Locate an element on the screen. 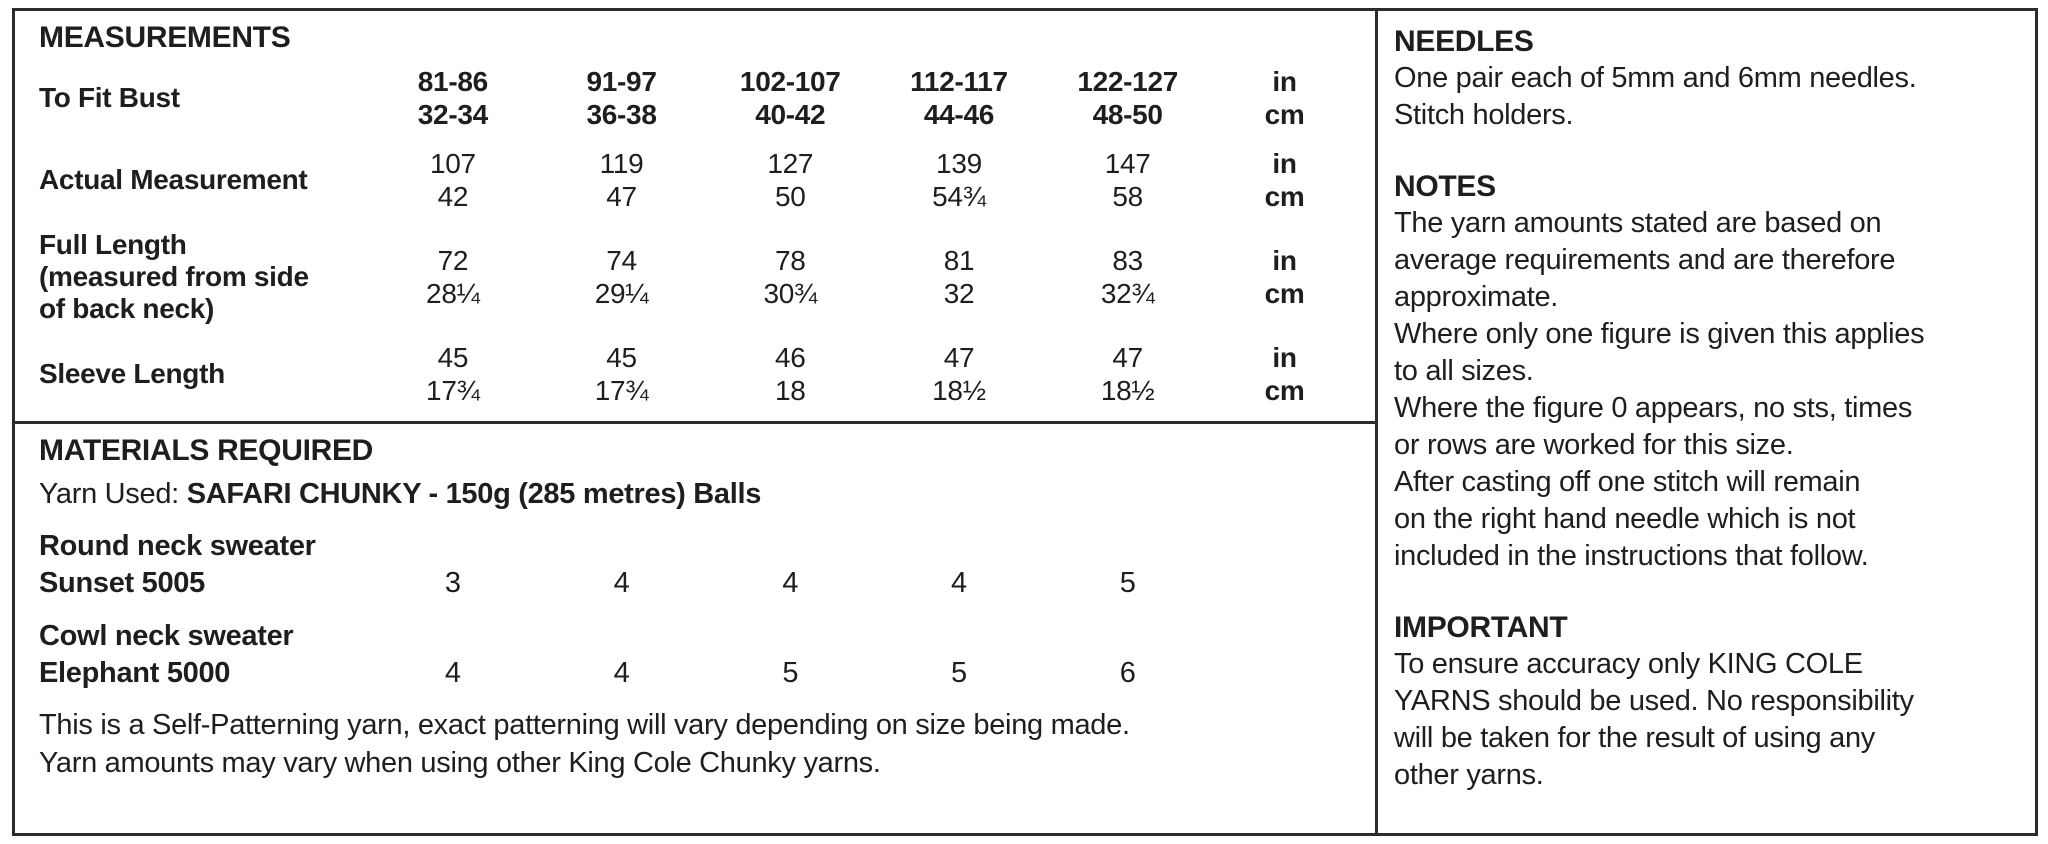  measurement-value-cell: 81 32 is located at coordinates (959, 277).